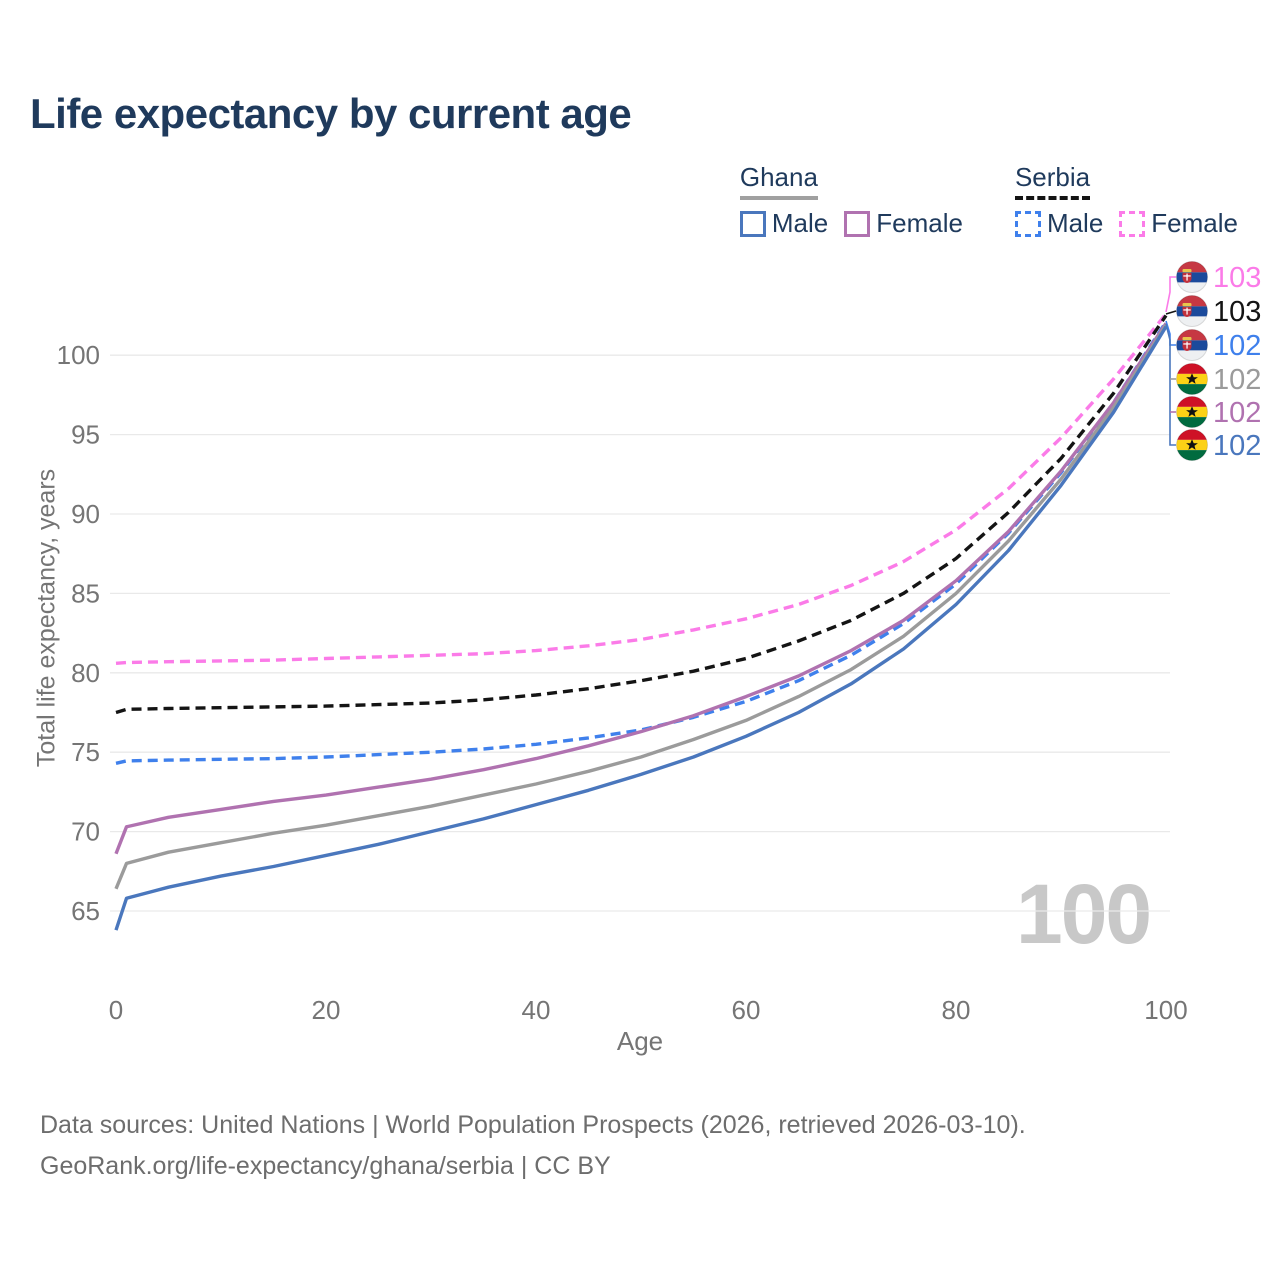 The image size is (1280, 1280). What do you see at coordinates (746, 1010) in the screenshot?
I see `x-tick-label: 60` at bounding box center [746, 1010].